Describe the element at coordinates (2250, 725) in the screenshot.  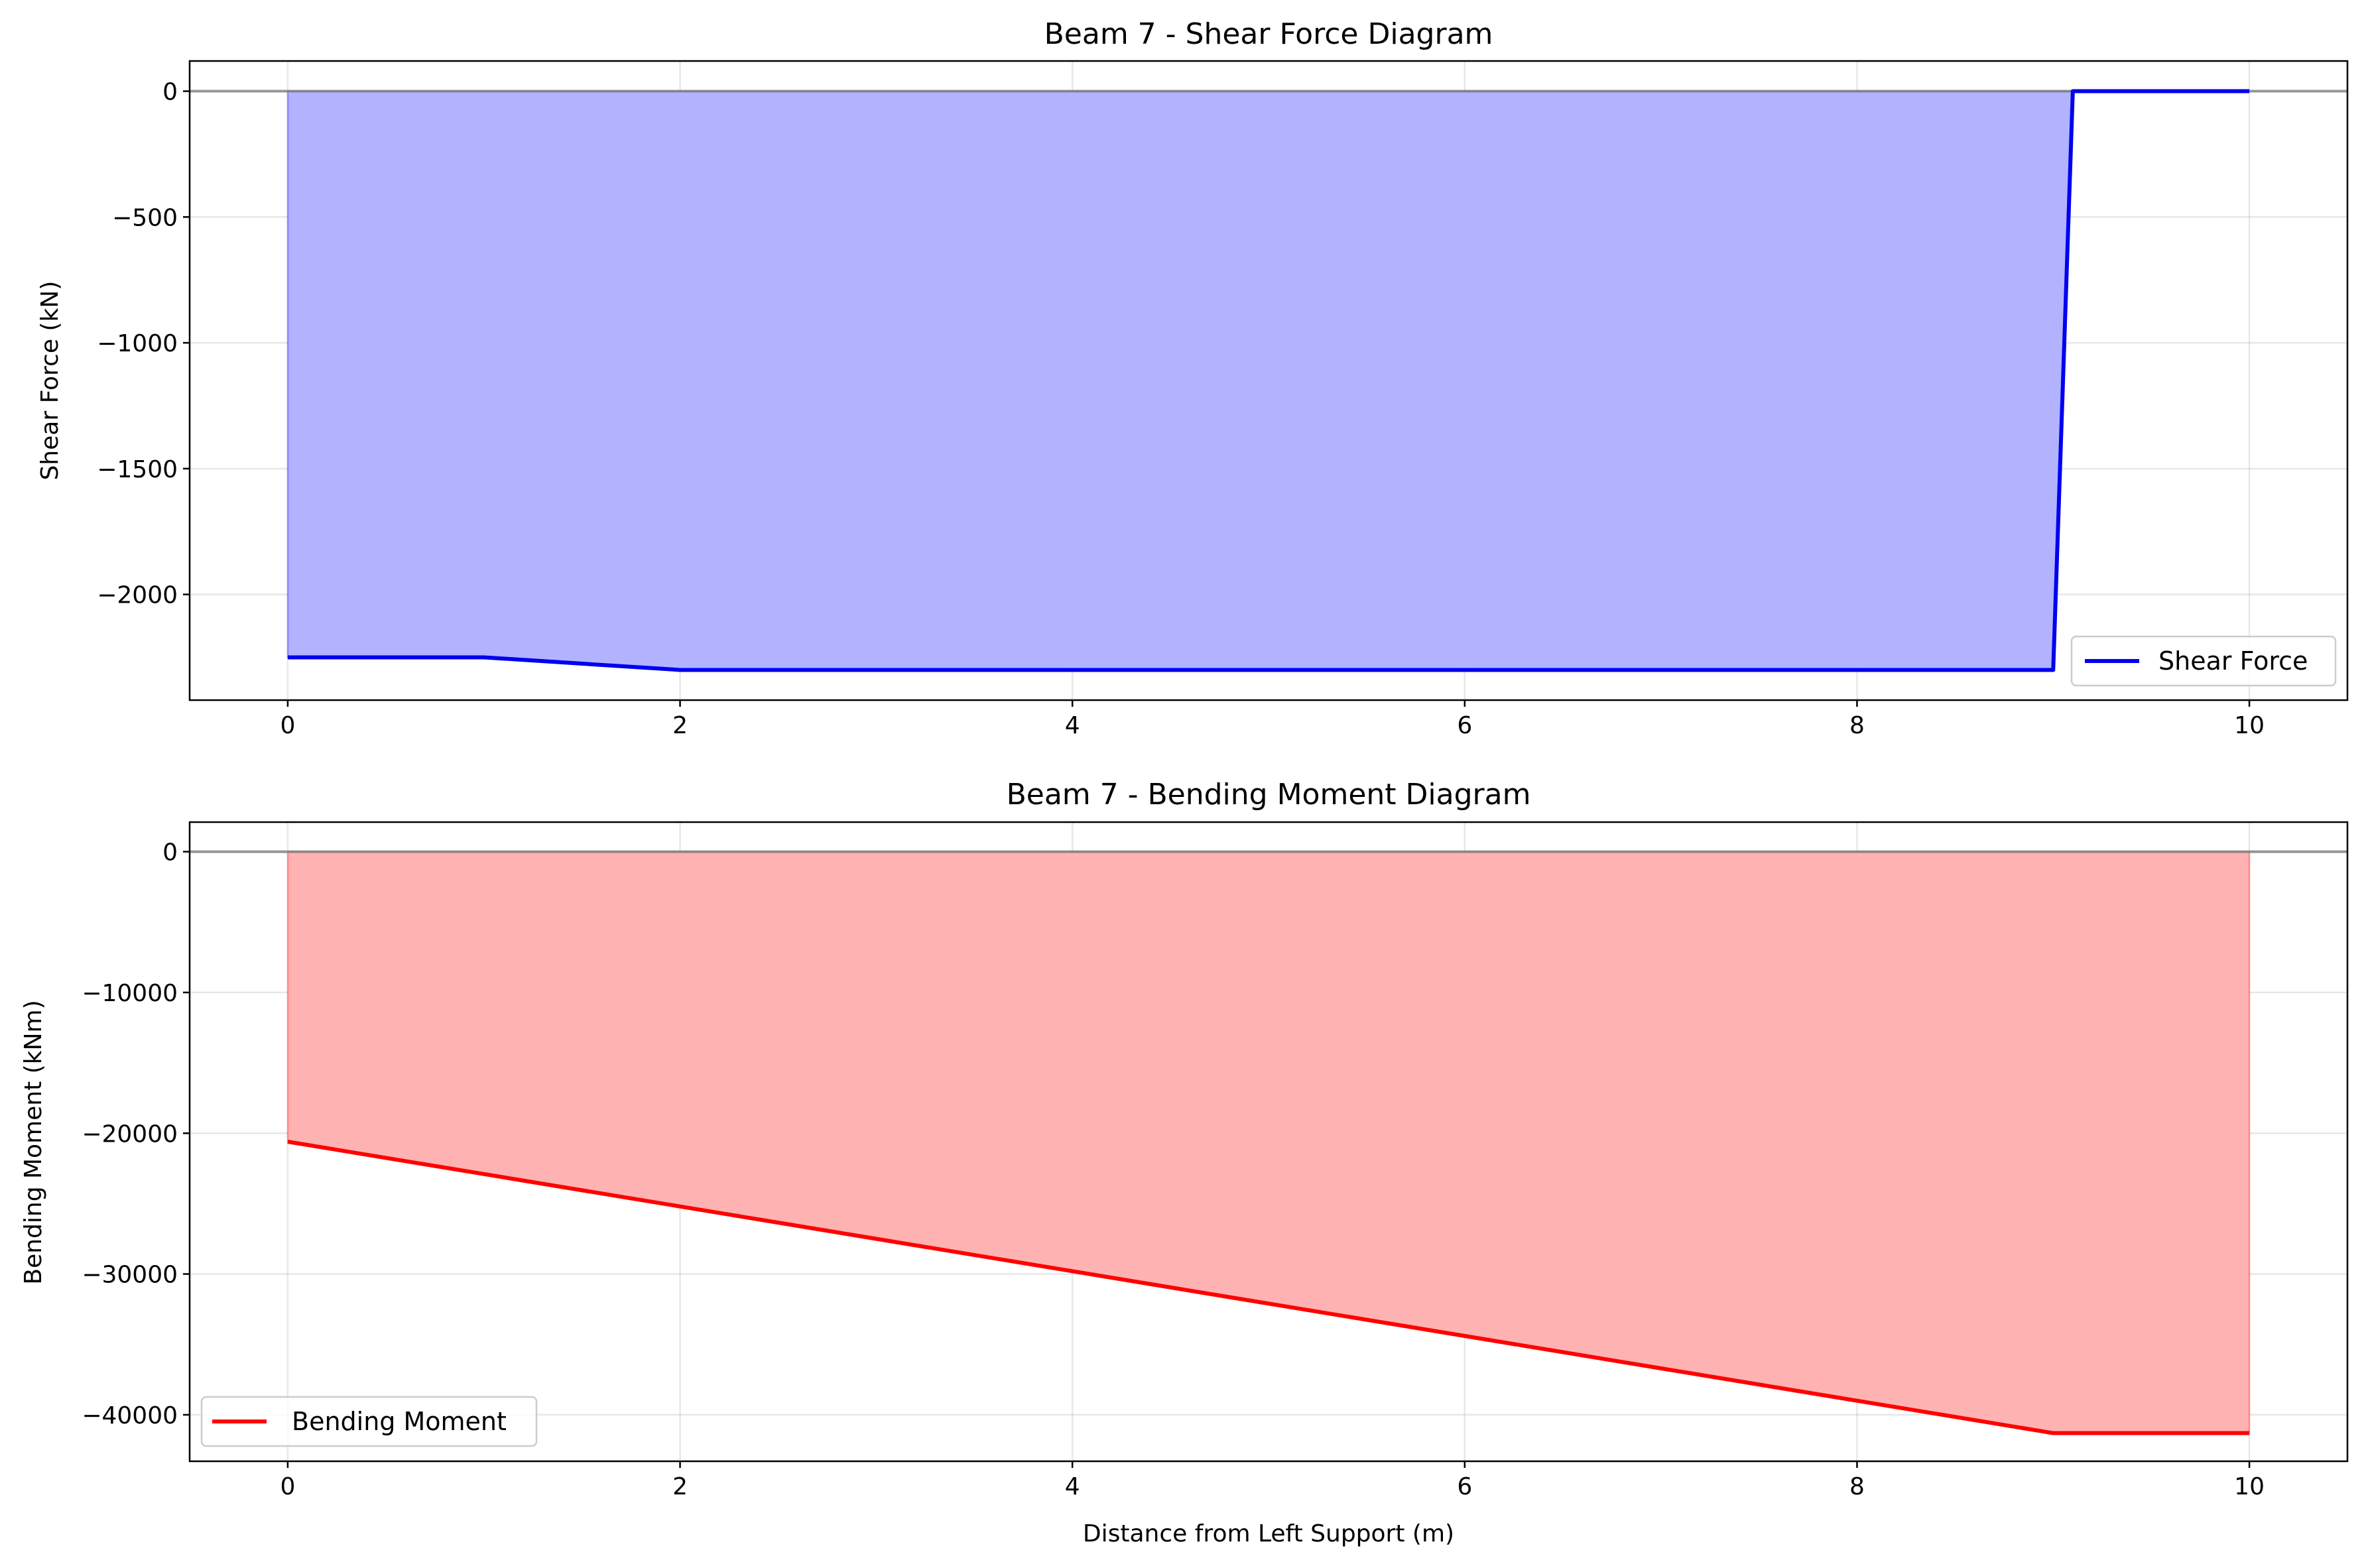
I see `shear-xtick-label-5: 10` at that location.